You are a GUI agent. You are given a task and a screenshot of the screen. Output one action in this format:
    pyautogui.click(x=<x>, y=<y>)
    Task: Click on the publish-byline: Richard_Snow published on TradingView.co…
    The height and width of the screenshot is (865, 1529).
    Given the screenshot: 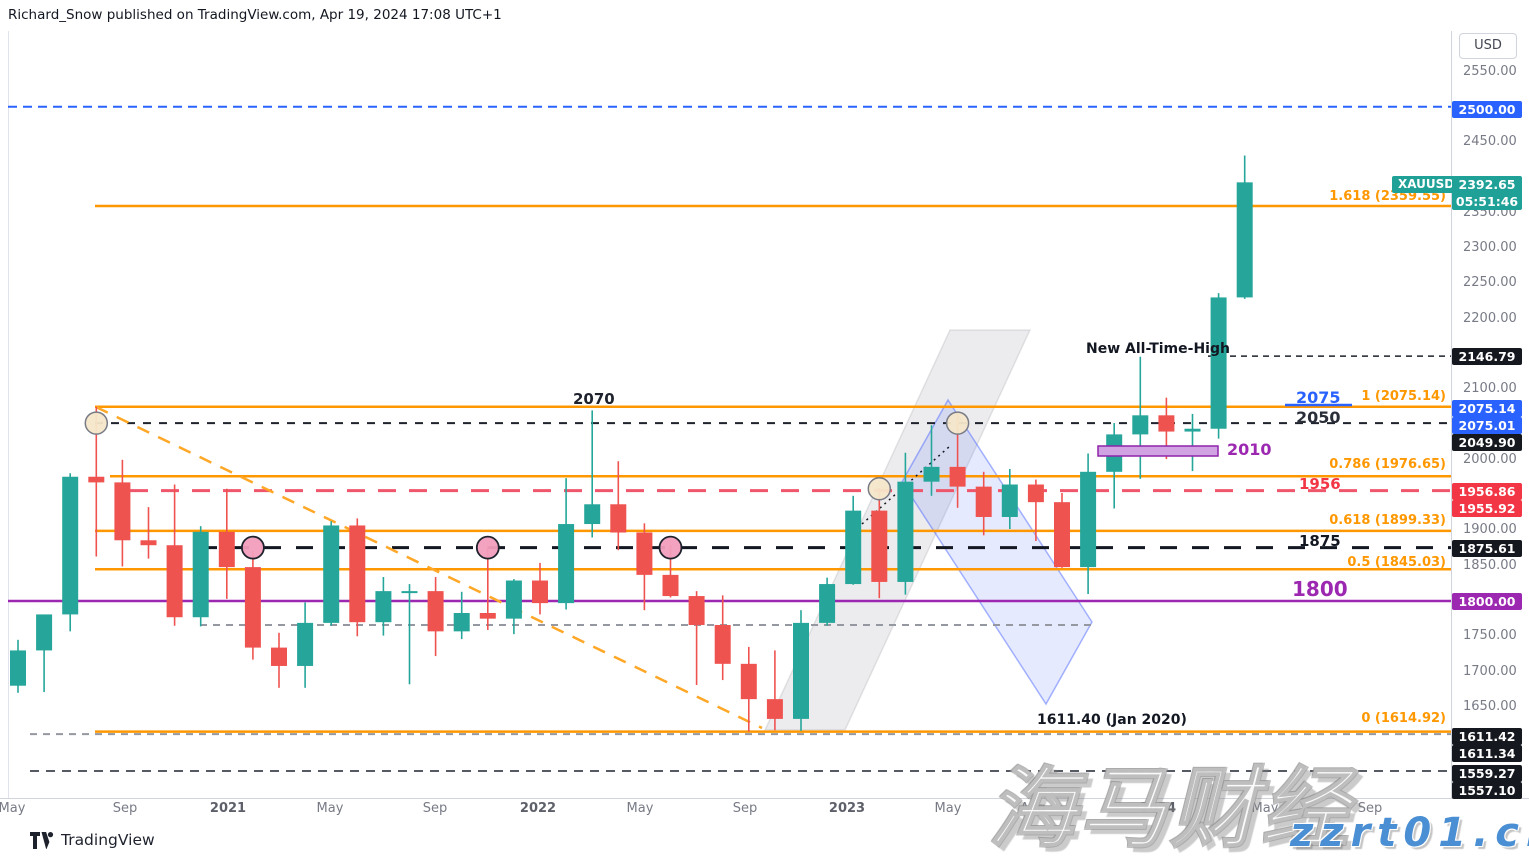 What is the action you would take?
    pyautogui.click(x=255, y=15)
    